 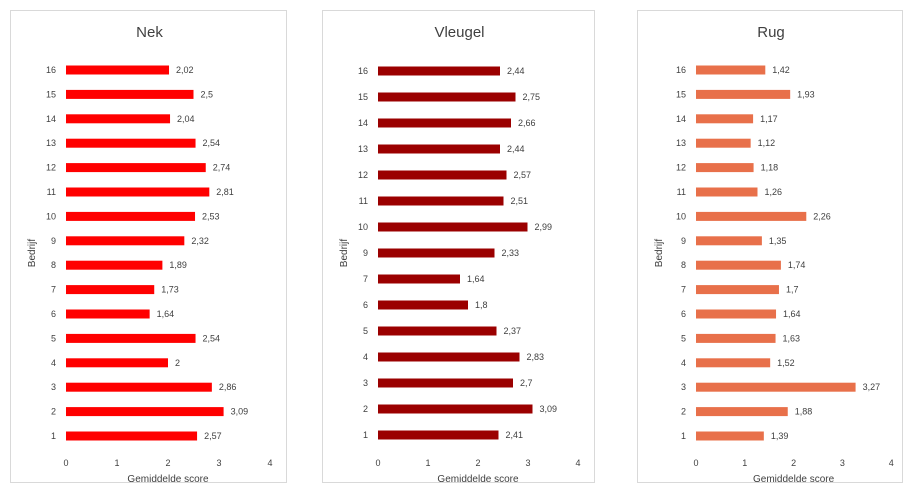 I want to click on data-label: 1,7, so click(x=792, y=290).